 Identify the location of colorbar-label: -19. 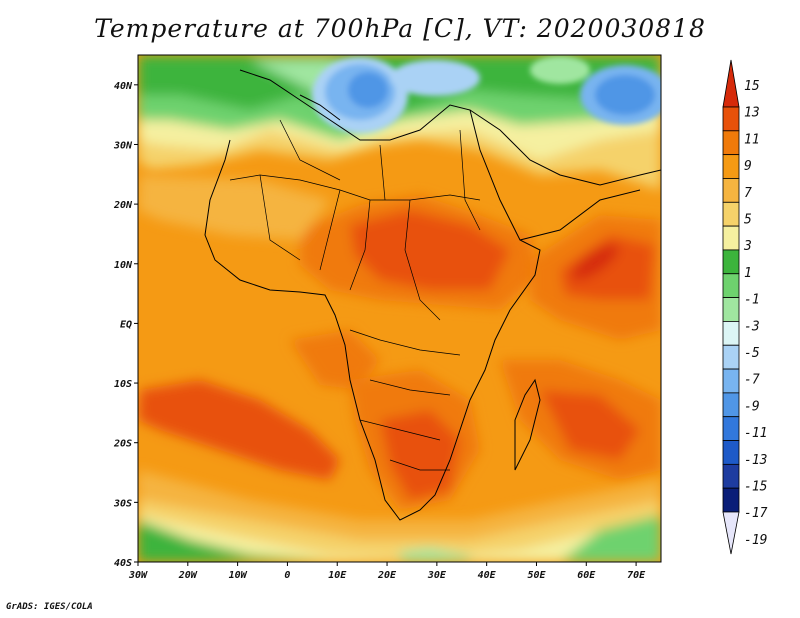
(755, 540).